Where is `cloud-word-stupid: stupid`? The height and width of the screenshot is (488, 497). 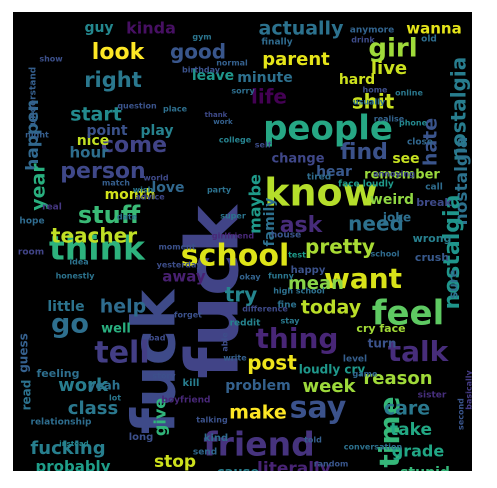 cloud-word-stupid: stupid is located at coordinates (425, 468).